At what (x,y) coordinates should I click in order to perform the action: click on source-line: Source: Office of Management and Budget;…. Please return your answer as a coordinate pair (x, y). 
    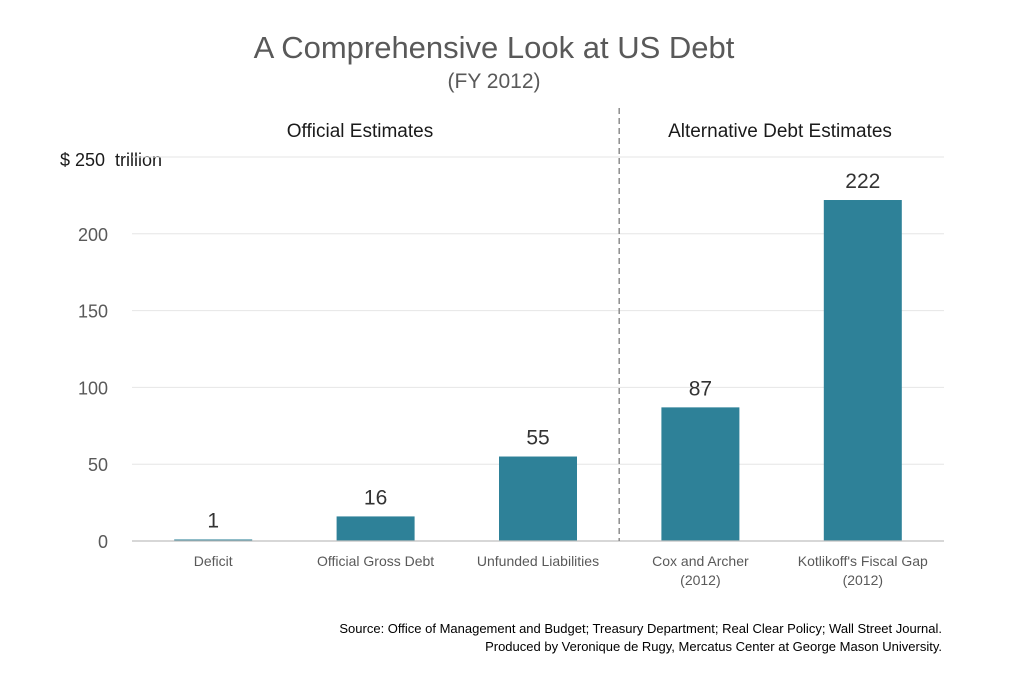
    Looking at the image, I should click on (640, 628).